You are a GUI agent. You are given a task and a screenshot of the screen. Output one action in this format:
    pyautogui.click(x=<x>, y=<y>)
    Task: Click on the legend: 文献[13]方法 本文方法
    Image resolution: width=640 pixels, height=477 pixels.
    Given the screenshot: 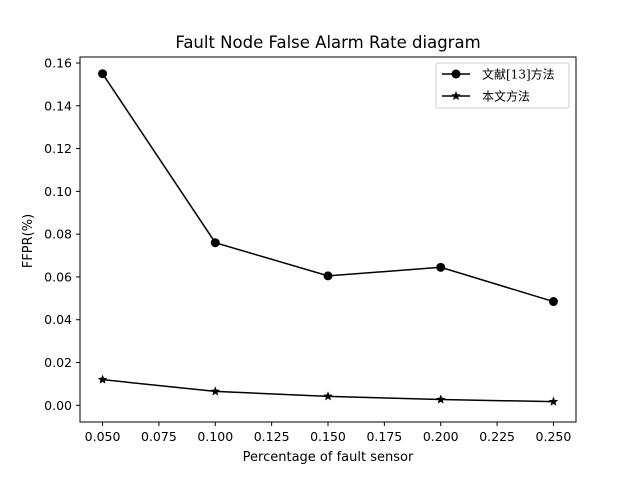 What is the action you would take?
    pyautogui.click(x=502, y=85)
    